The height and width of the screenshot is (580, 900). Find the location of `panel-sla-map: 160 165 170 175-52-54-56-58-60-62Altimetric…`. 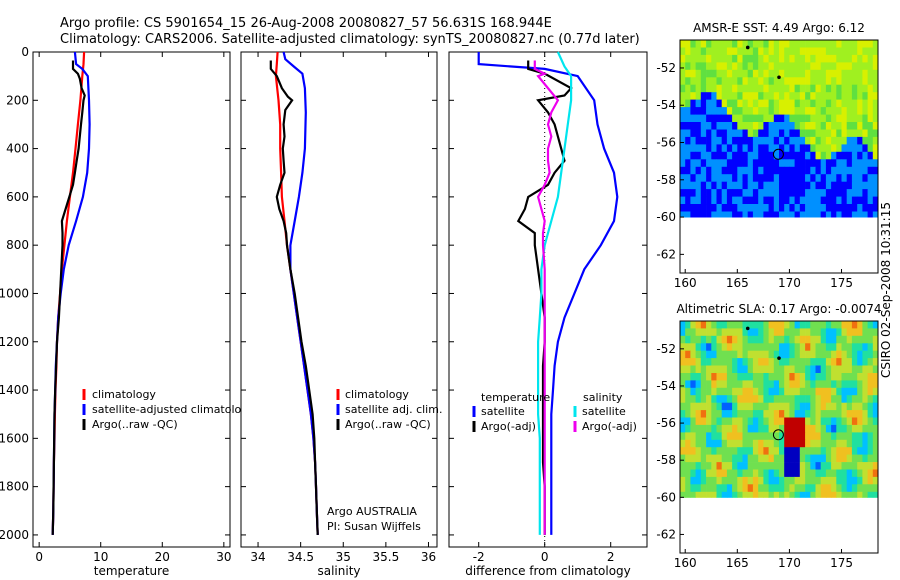

panel-sla-map: 160 165 170 175-52-54-56-58-60-62Altimetric… is located at coordinates (768, 436).